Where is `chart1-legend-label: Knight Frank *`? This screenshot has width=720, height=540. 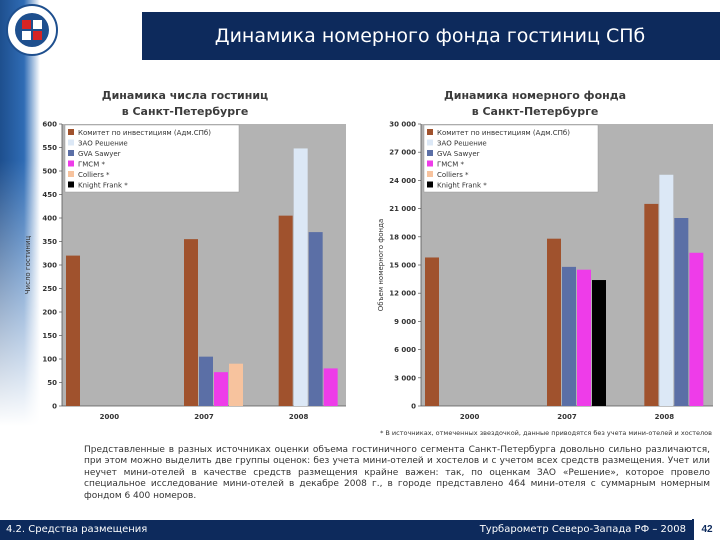
chart1-legend-label: Knight Frank * is located at coordinates (103, 186).